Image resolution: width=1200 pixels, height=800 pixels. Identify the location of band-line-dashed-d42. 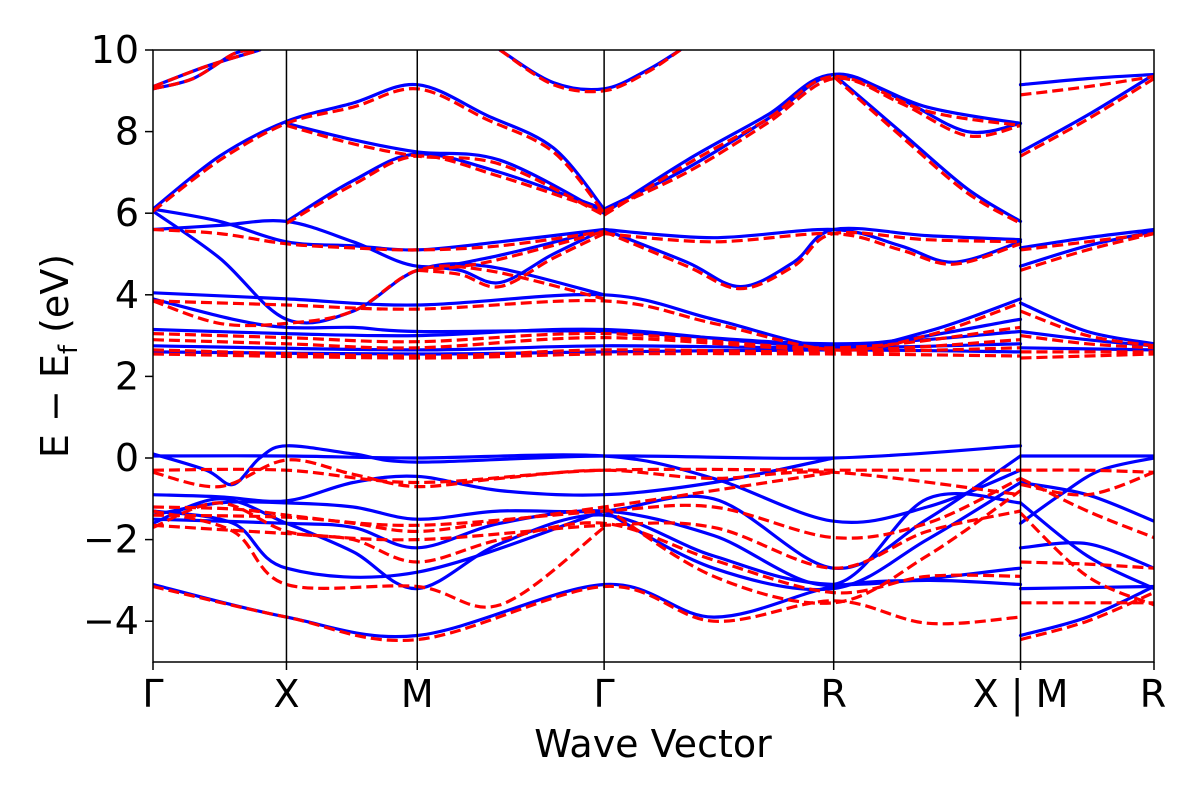
(1086, 559).